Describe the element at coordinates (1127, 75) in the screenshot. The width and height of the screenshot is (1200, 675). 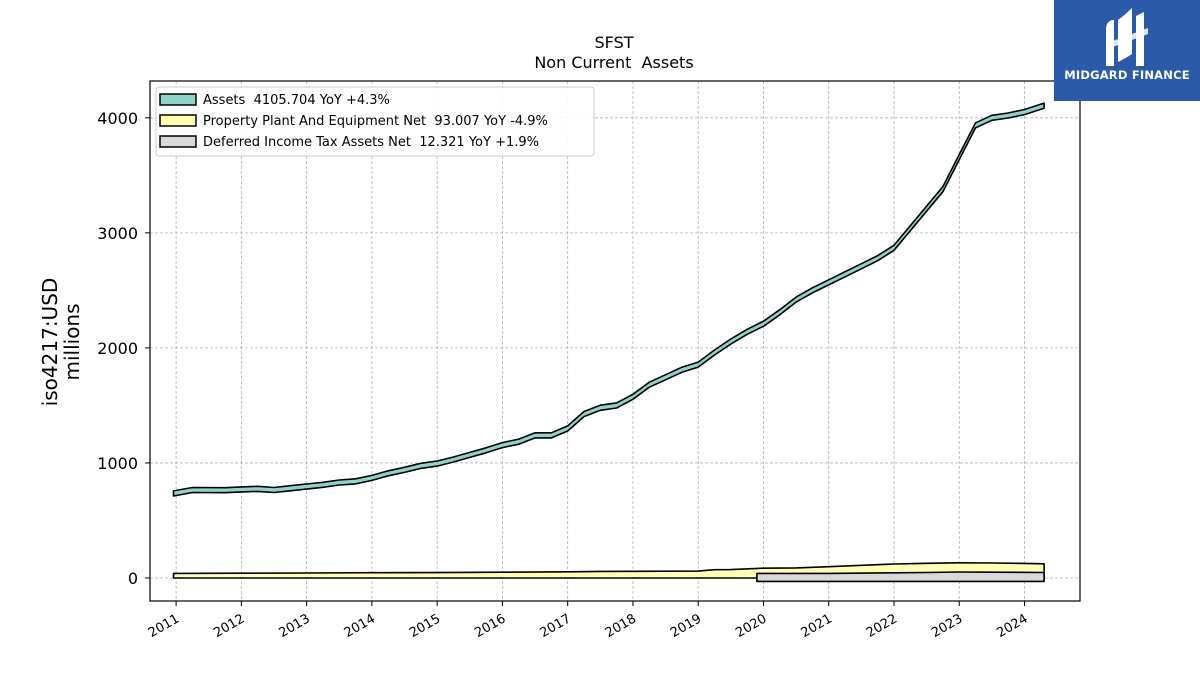
I see `logo-text: MIDGARD FINANCE` at that location.